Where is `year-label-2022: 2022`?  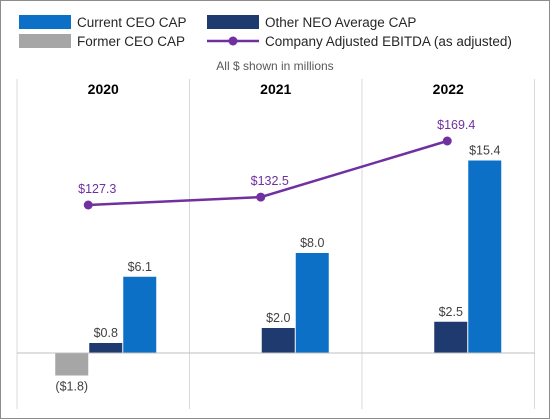 year-label-2022: 2022 is located at coordinates (448, 89).